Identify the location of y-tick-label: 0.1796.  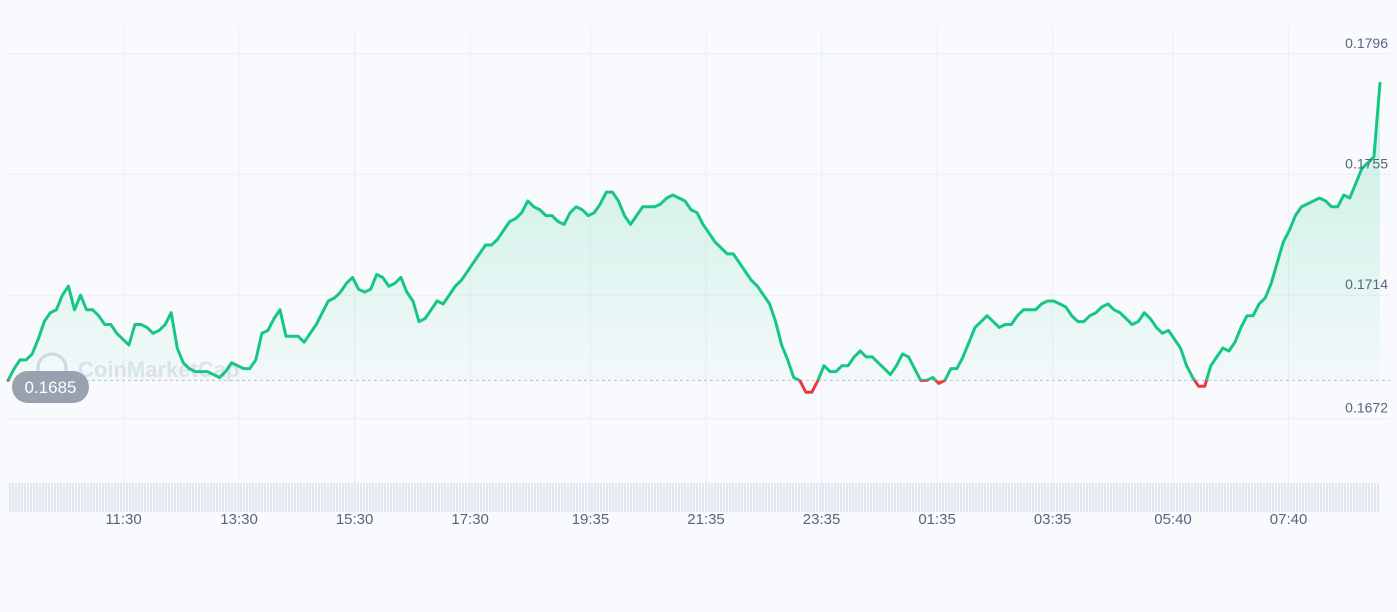
(1366, 43).